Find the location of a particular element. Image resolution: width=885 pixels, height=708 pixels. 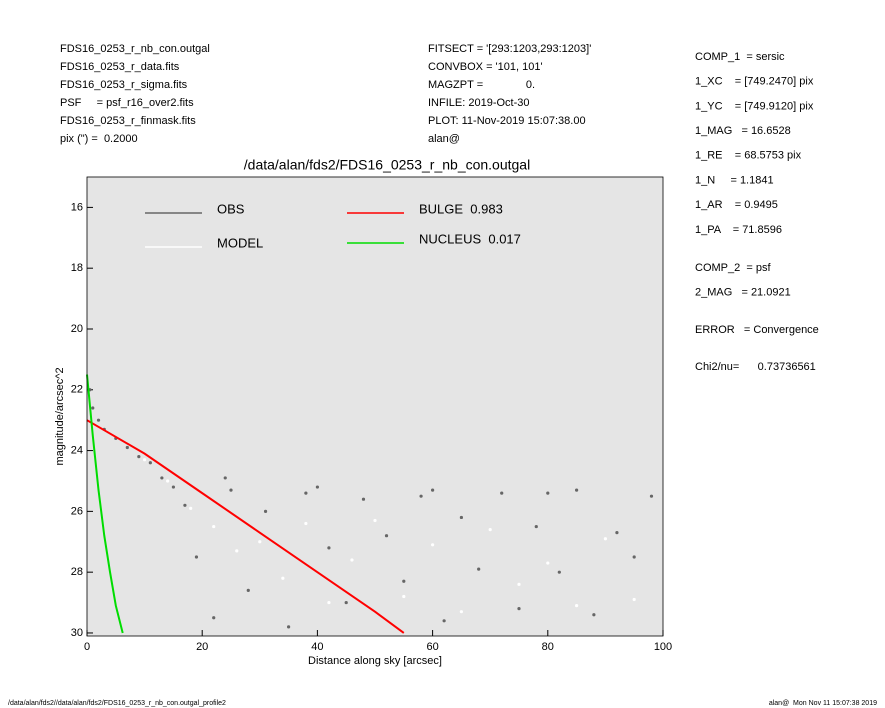

header-line: FDS16_0253_r_nb_con.outgal is located at coordinates (135, 49).